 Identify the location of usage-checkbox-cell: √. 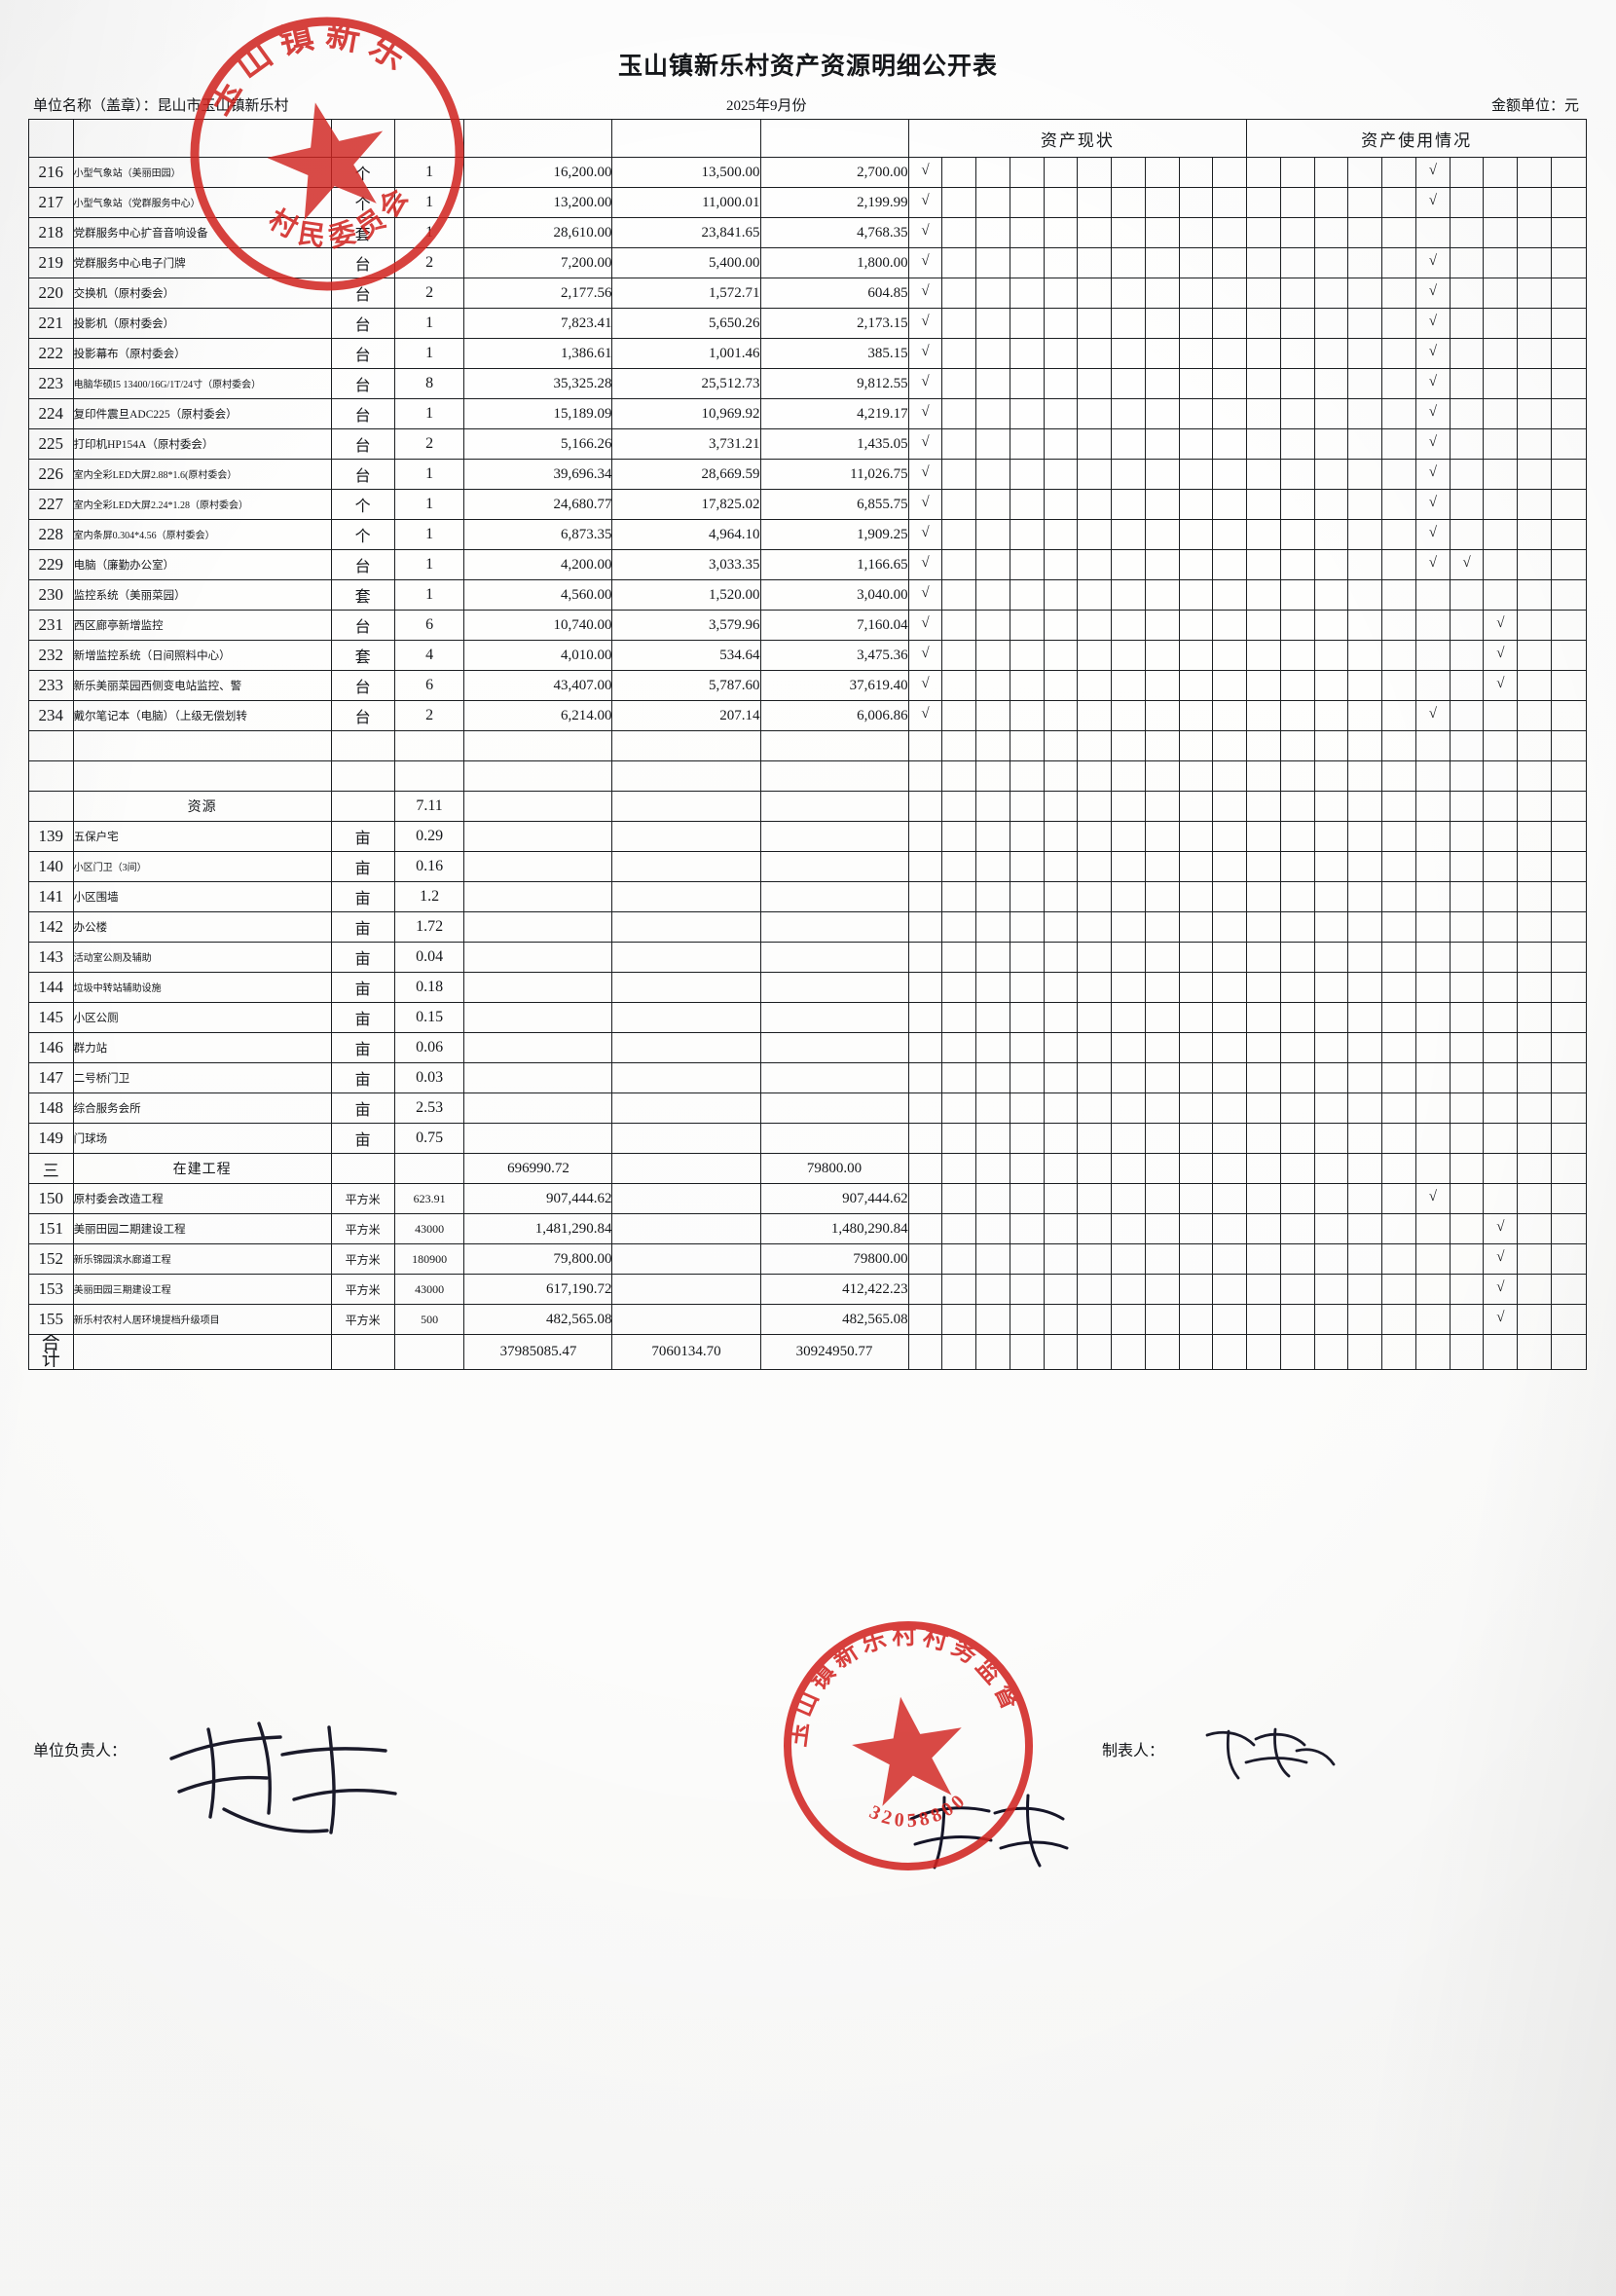
(1432, 203).